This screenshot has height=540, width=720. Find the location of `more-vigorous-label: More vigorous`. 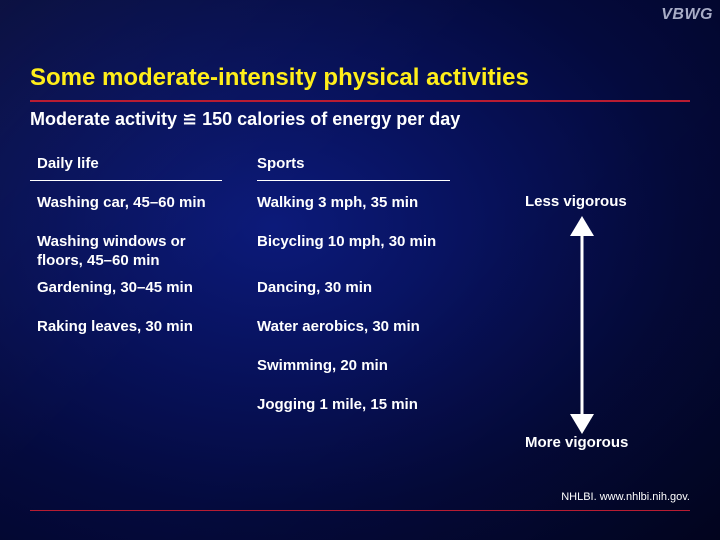

more-vigorous-label: More vigorous is located at coordinates (577, 442).